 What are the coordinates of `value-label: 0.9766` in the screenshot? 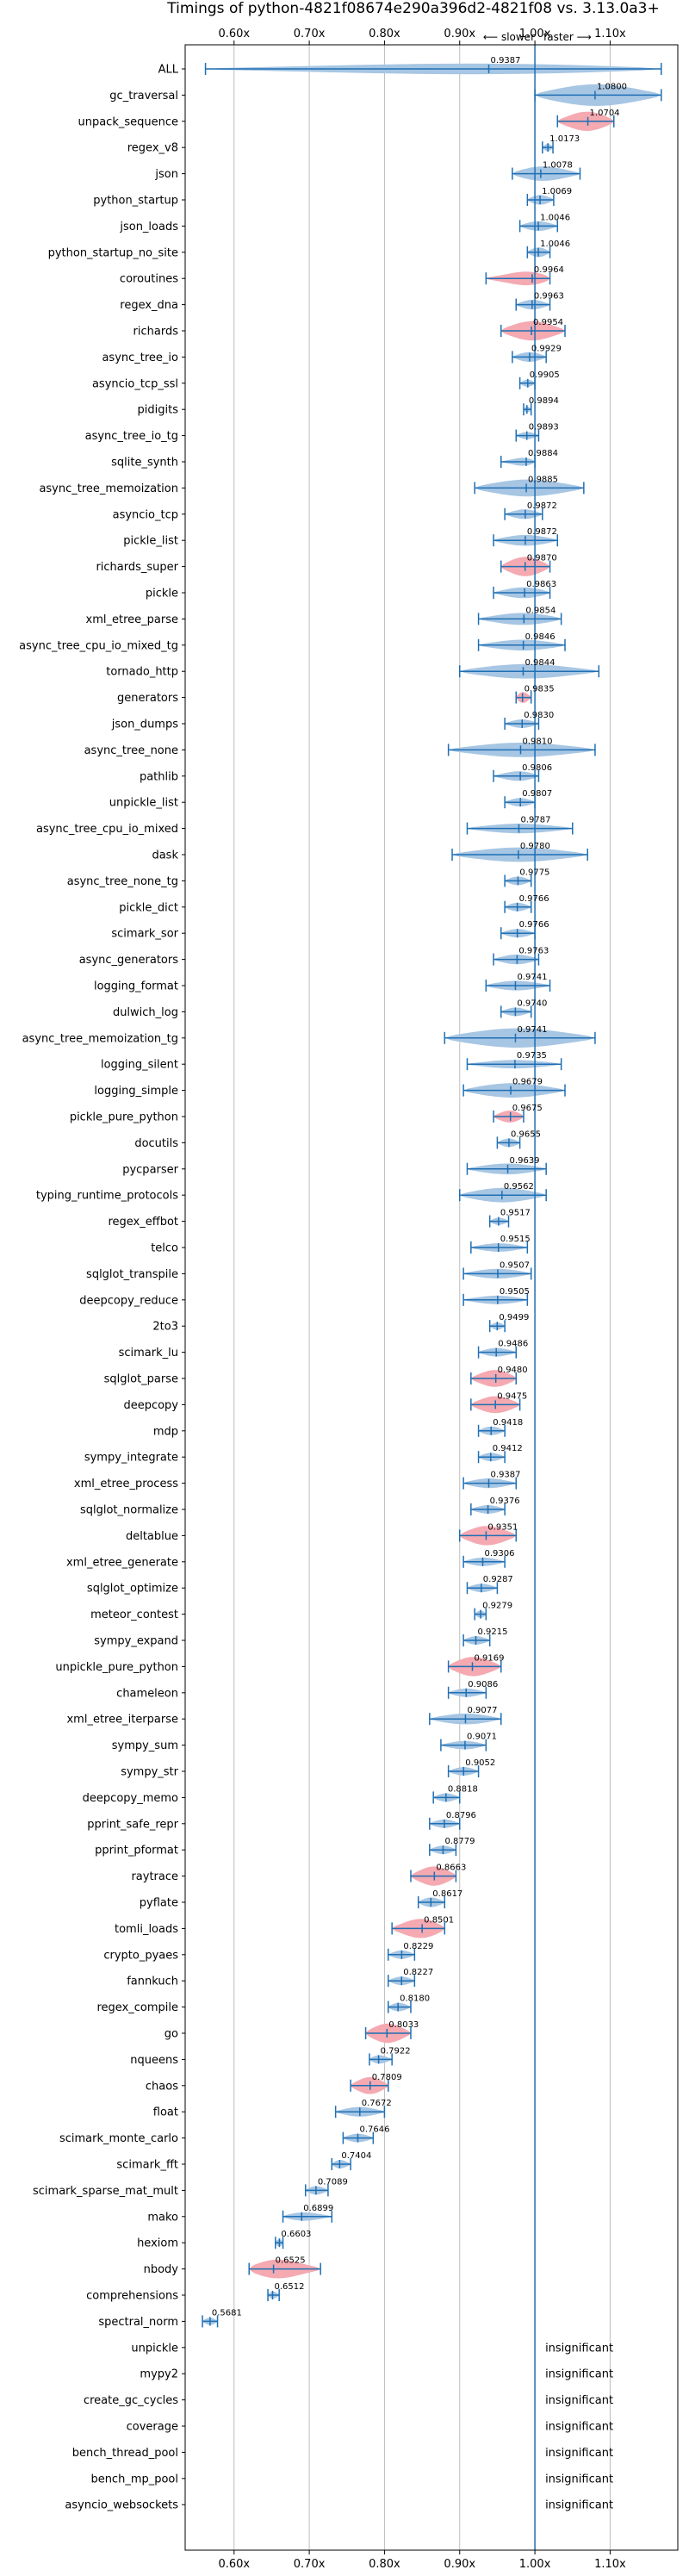 It's located at (534, 899).